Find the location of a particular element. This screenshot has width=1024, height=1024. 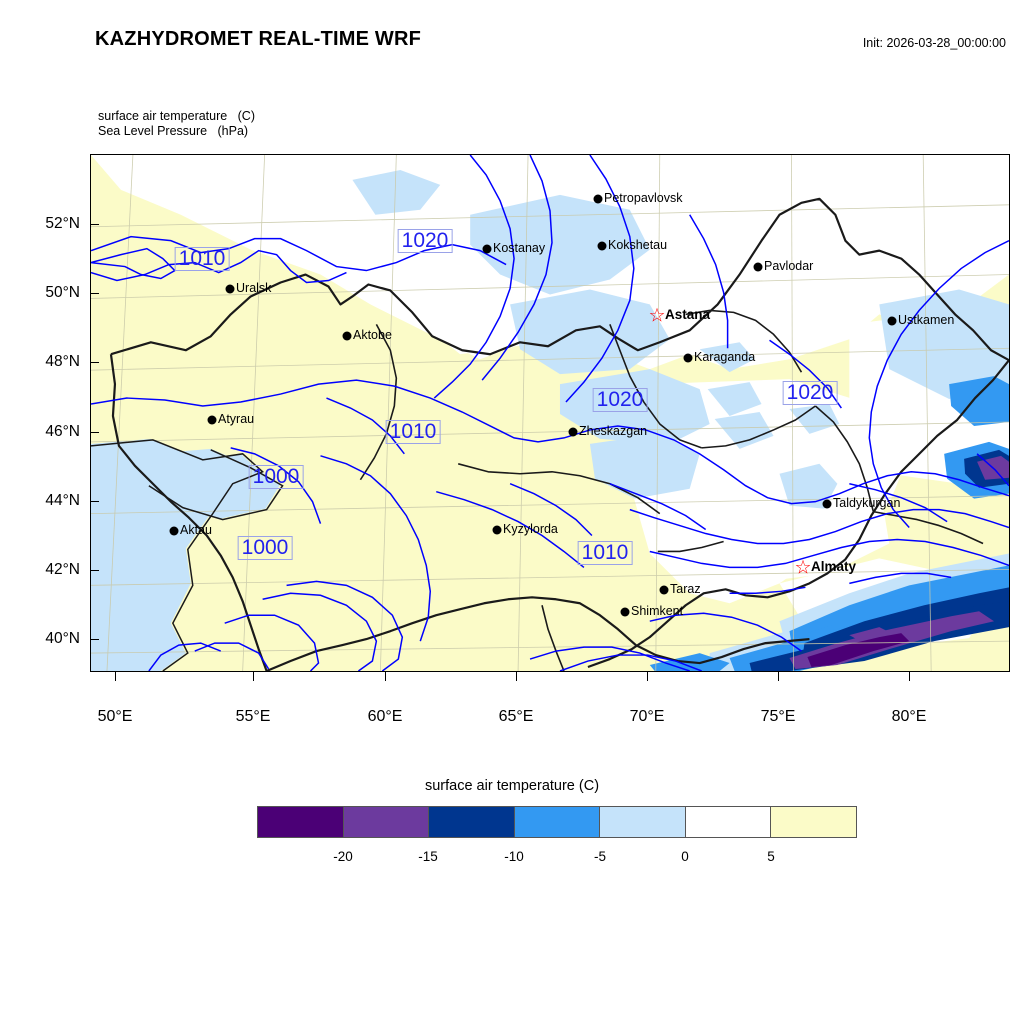

city-label: Almaty is located at coordinates (834, 566).